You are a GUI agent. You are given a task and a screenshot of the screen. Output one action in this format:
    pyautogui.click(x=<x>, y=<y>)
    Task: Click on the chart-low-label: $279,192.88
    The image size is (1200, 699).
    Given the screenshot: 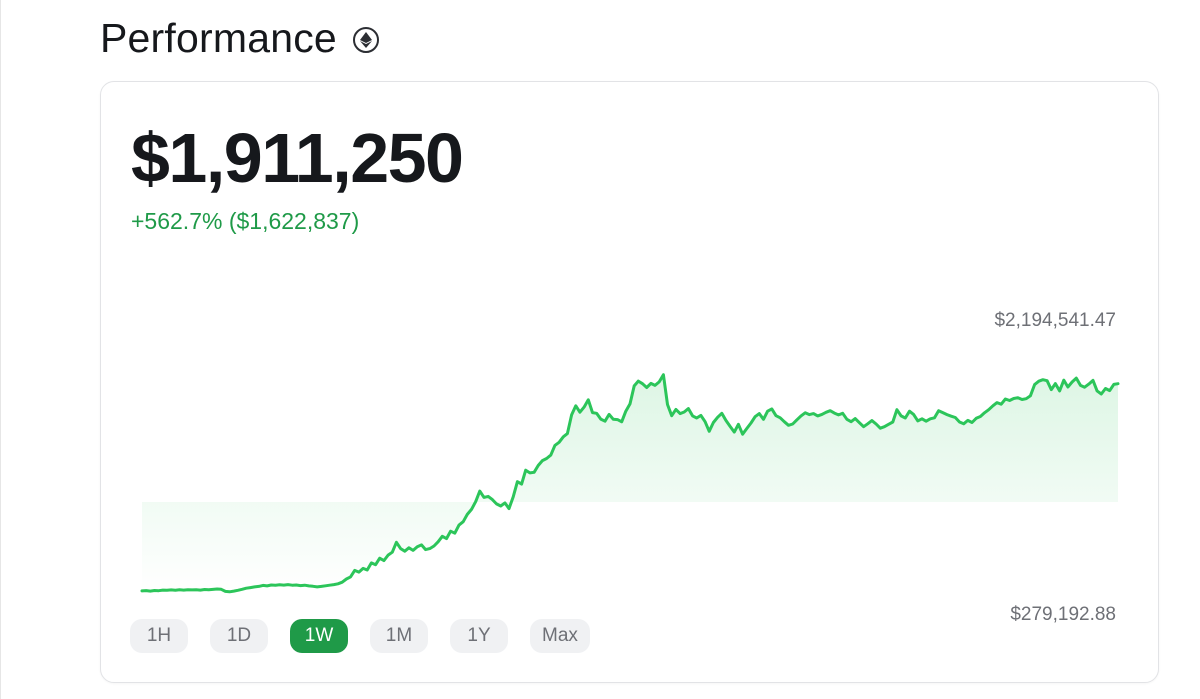 What is the action you would take?
    pyautogui.click(x=1063, y=614)
    